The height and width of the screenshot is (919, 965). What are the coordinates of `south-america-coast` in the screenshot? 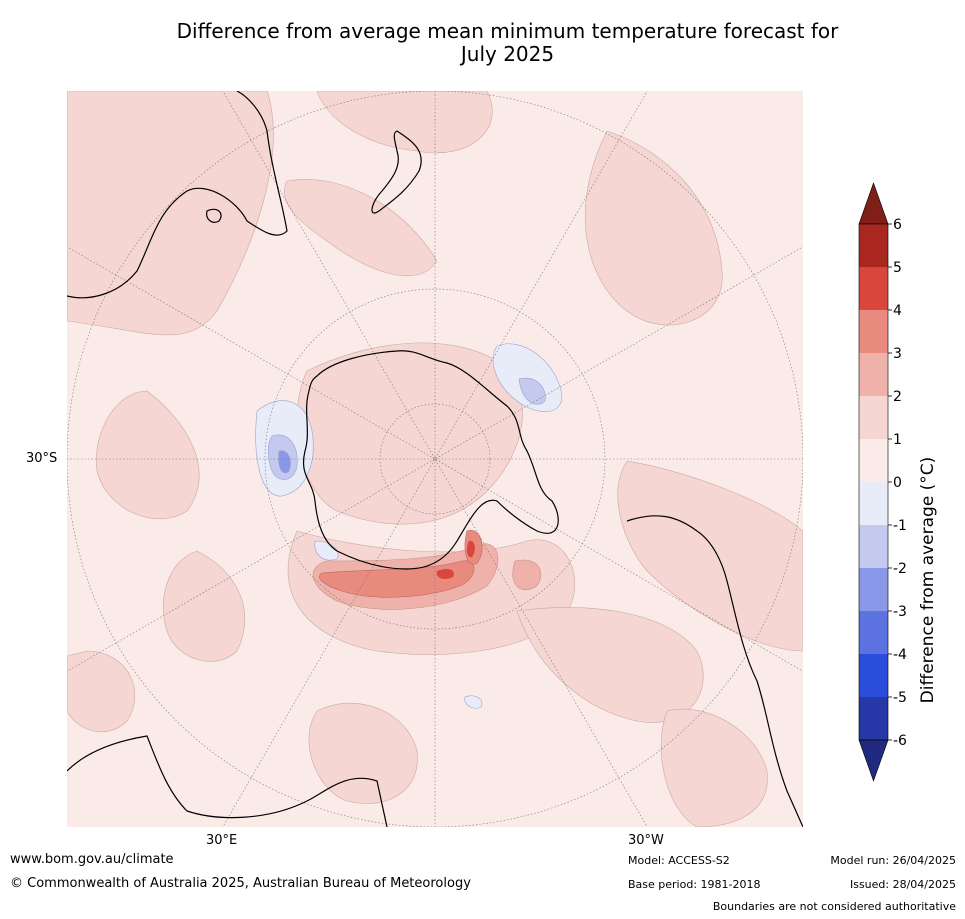 It's located at (714, 671).